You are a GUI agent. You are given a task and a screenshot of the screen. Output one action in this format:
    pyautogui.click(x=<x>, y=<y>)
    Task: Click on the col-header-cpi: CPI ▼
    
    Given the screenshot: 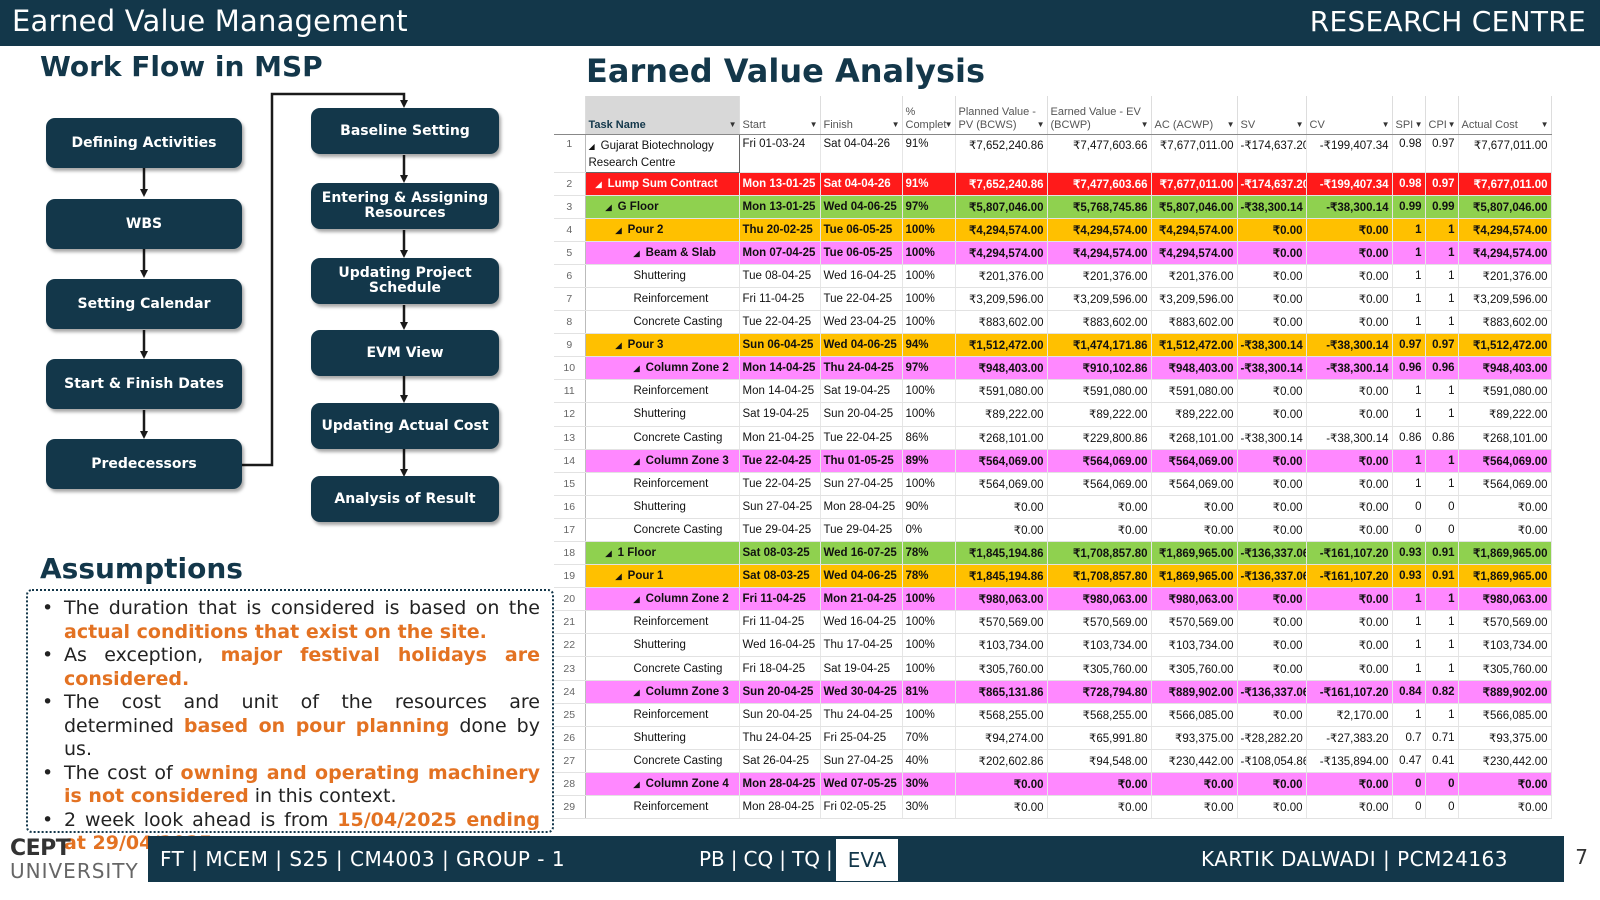 What is the action you would take?
    pyautogui.click(x=1442, y=115)
    